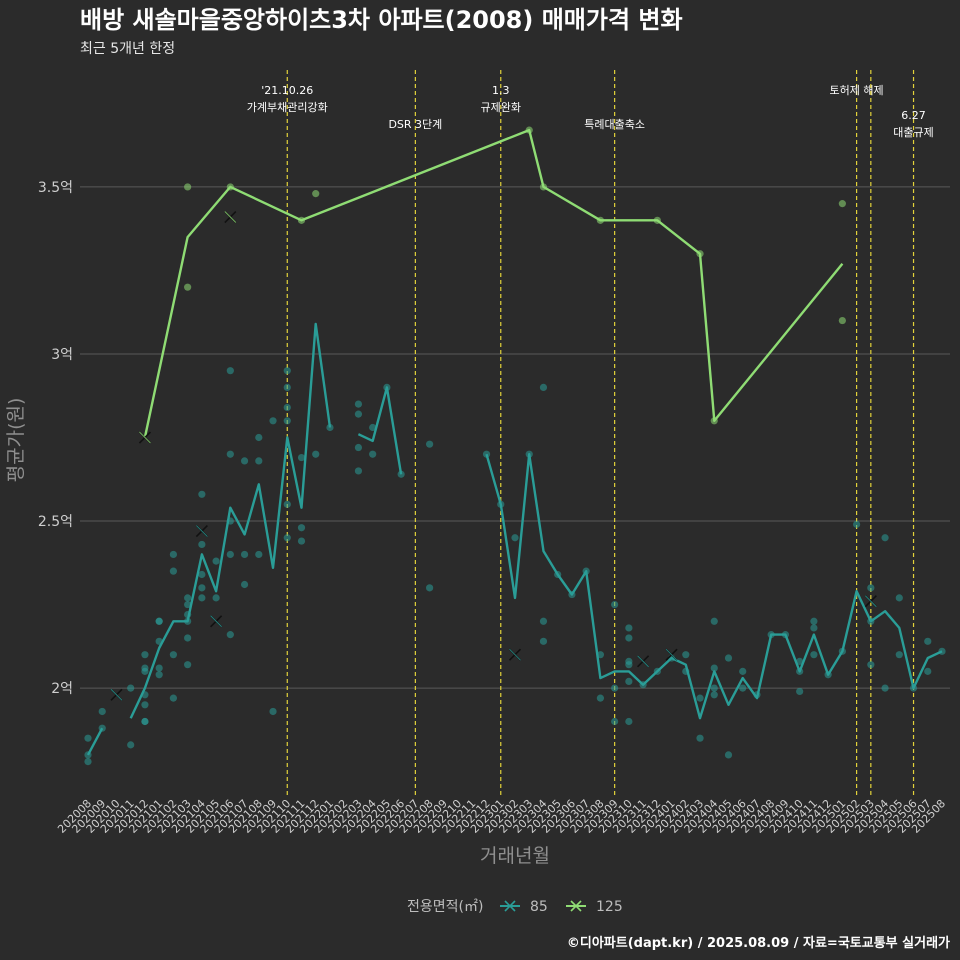  I want to click on legend: 전용면적(㎡) 85 125, so click(515, 907).